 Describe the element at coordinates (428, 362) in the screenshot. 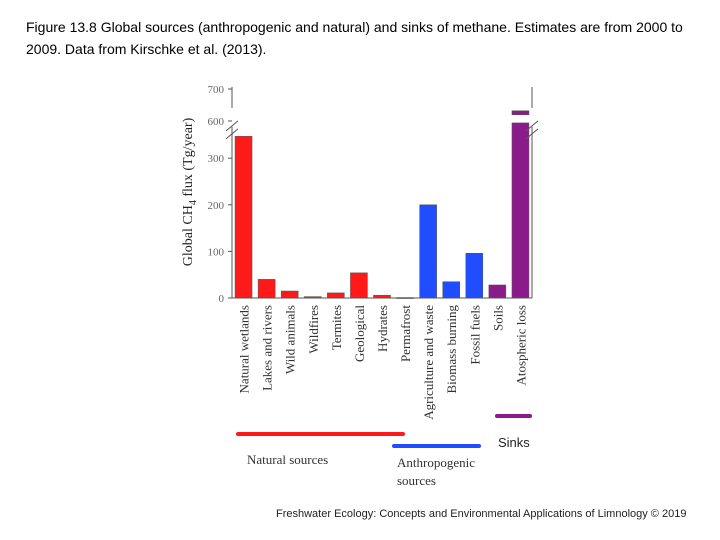

I see `x-tick-label: Agriculture and waste` at that location.